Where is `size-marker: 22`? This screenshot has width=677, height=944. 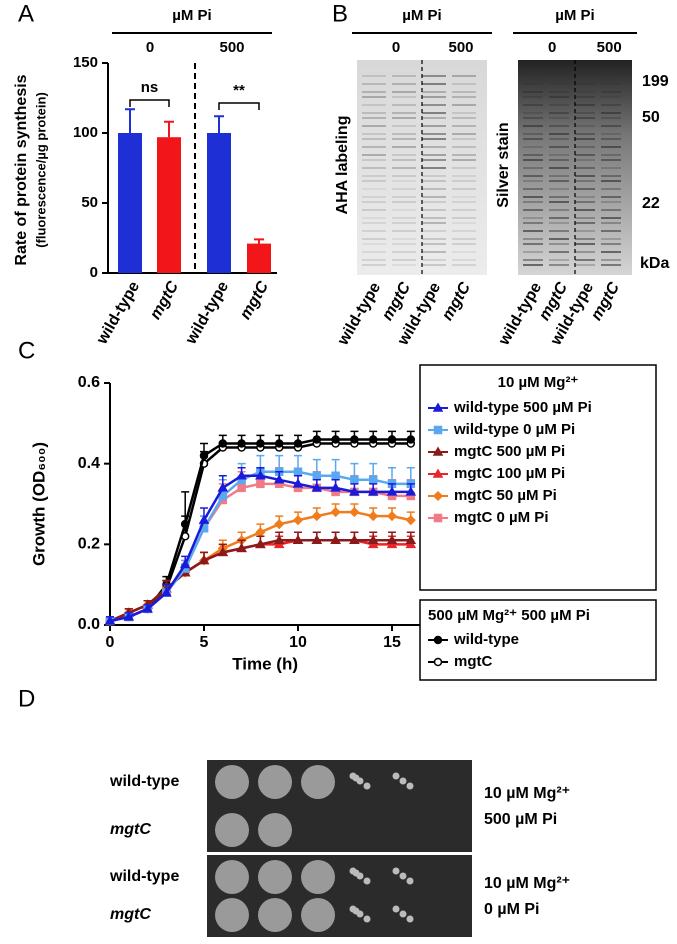 size-marker: 22 is located at coordinates (651, 203).